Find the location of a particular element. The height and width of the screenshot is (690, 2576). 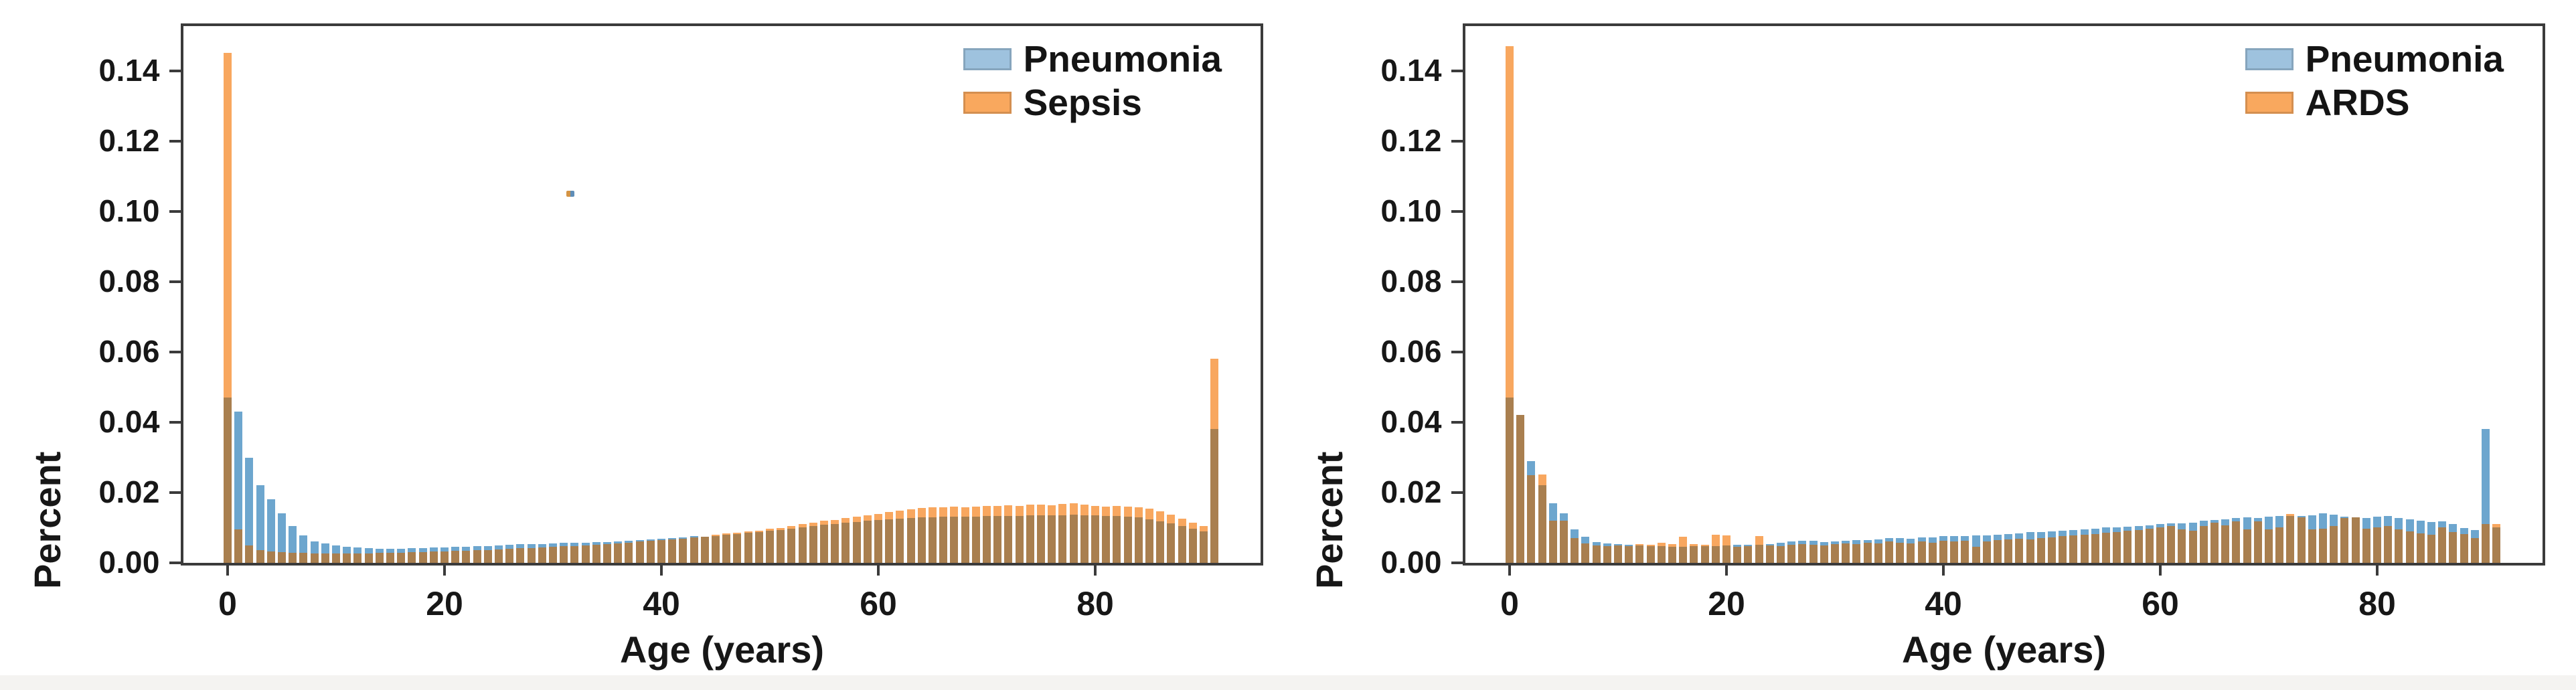

y-tick-label: 0.10 is located at coordinates (129, 210).